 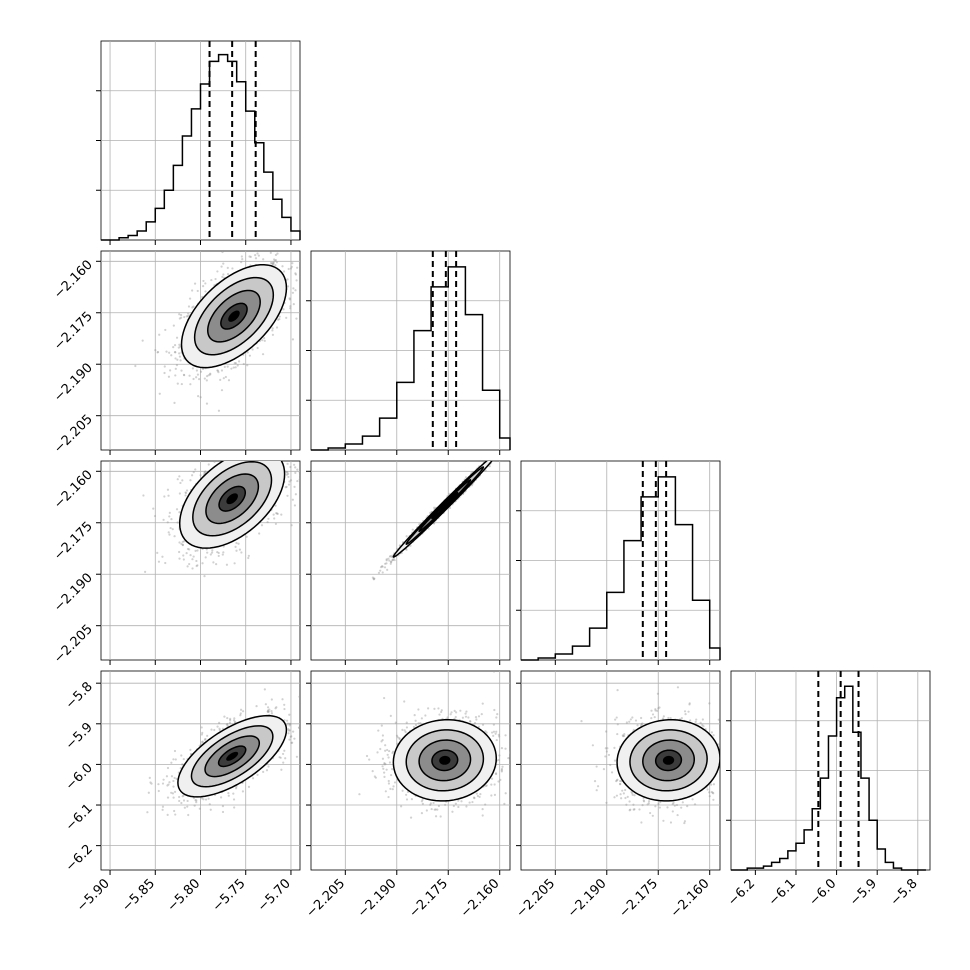 What do you see at coordinates (138, 895) in the screenshot?
I see `x-tick-label: −5.85` at bounding box center [138, 895].